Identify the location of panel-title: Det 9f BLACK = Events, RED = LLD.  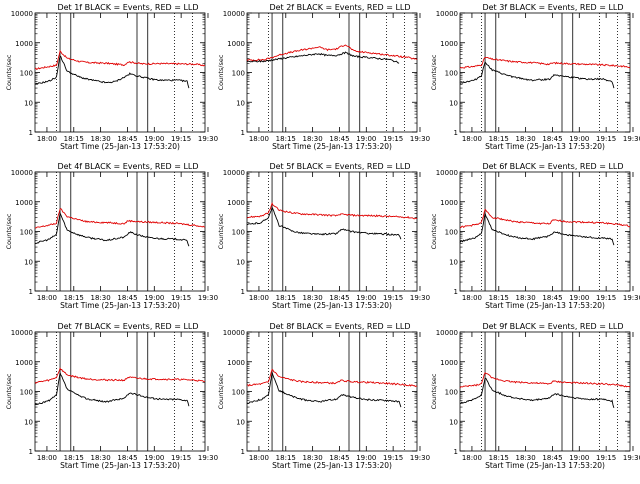
(552, 326).